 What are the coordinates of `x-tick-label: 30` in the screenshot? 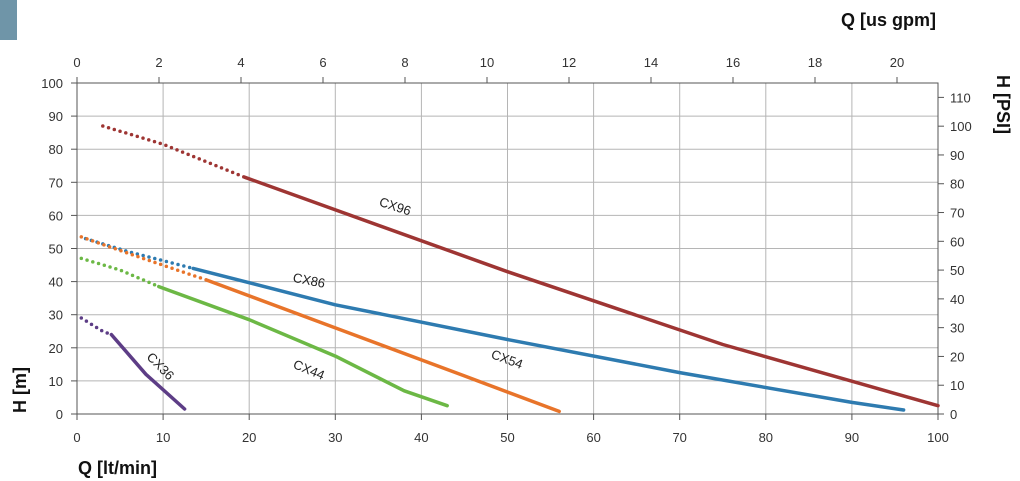 It's located at (335, 437).